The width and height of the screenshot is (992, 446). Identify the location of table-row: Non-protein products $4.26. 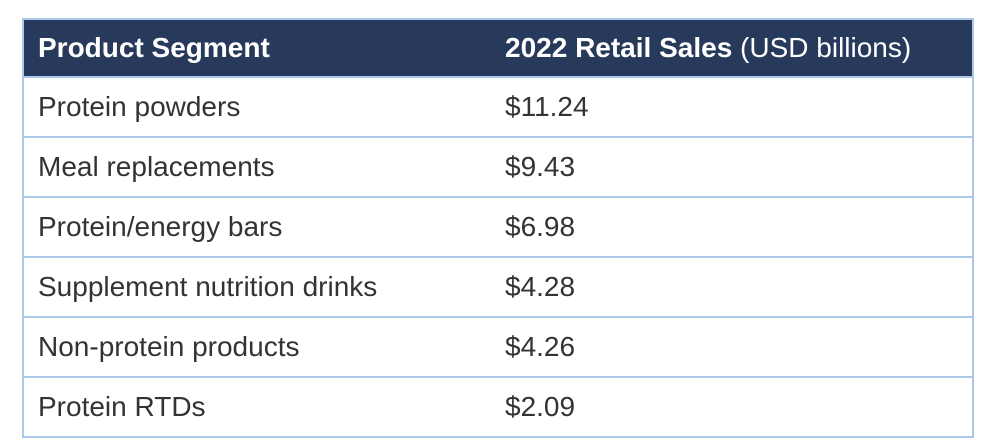
(498, 346).